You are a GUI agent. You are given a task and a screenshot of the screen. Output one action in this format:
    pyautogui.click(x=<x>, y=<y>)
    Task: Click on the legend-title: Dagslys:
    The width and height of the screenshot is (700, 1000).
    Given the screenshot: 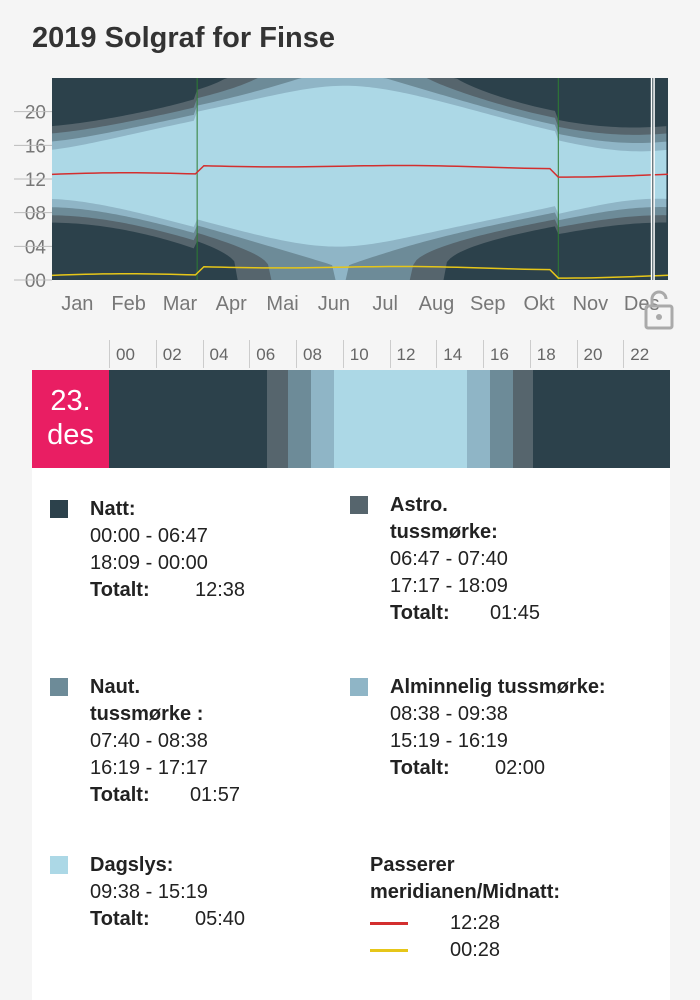 What is the action you would take?
    pyautogui.click(x=132, y=865)
    